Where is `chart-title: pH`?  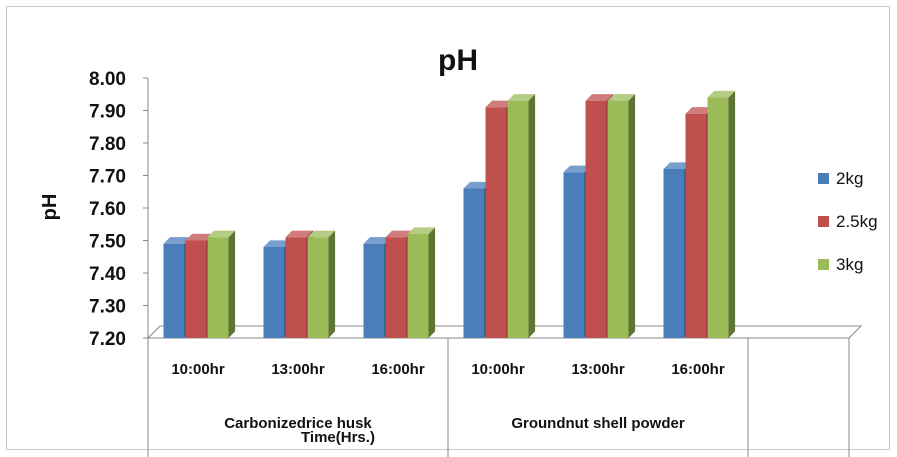
chart-title: pH is located at coordinates (458, 60).